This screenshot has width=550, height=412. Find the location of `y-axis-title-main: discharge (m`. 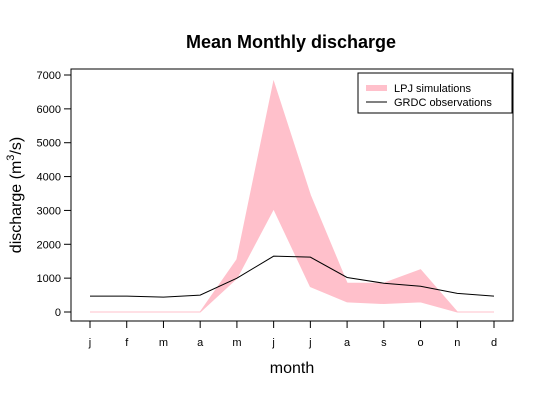

y-axis-title-main: discharge (m is located at coordinates (16, 207).